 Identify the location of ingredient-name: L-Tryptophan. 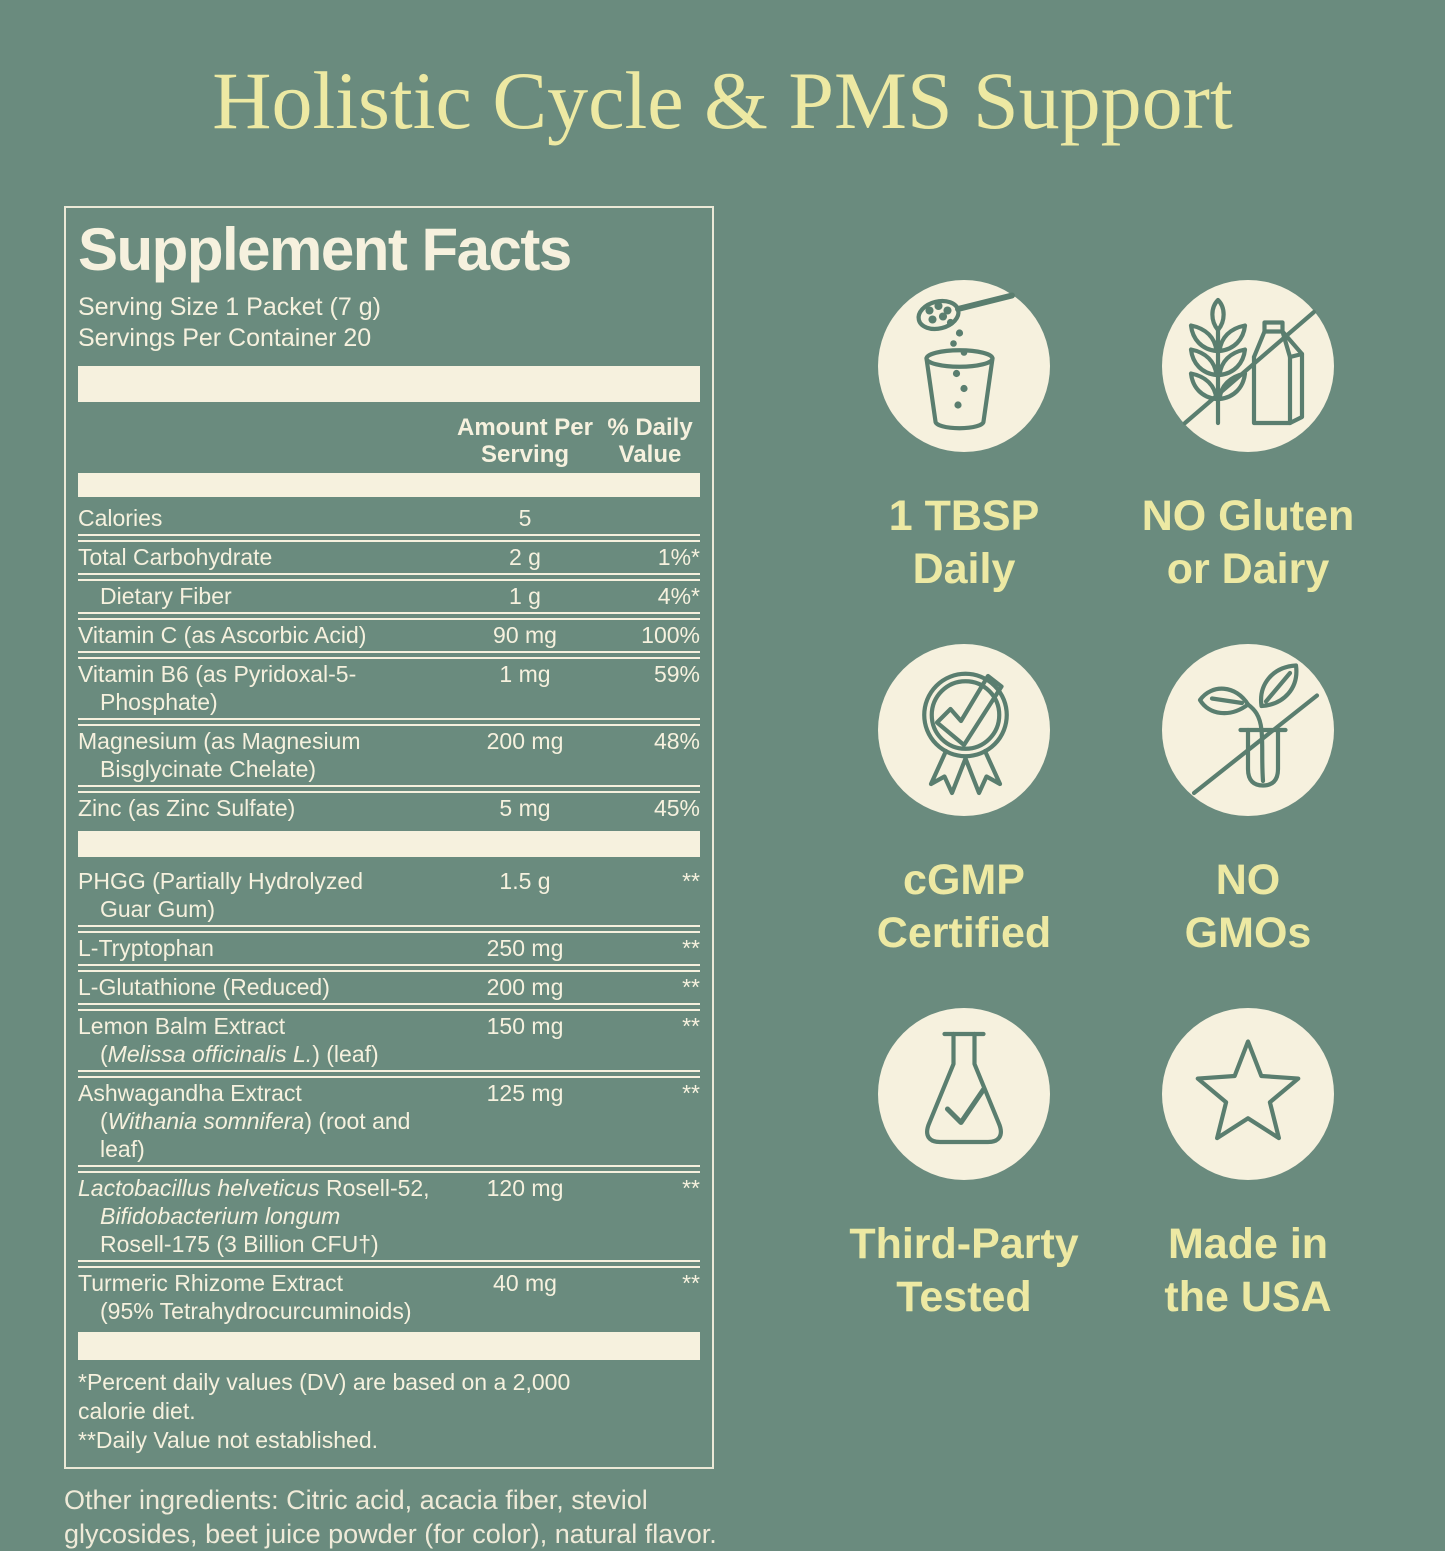
(264, 948).